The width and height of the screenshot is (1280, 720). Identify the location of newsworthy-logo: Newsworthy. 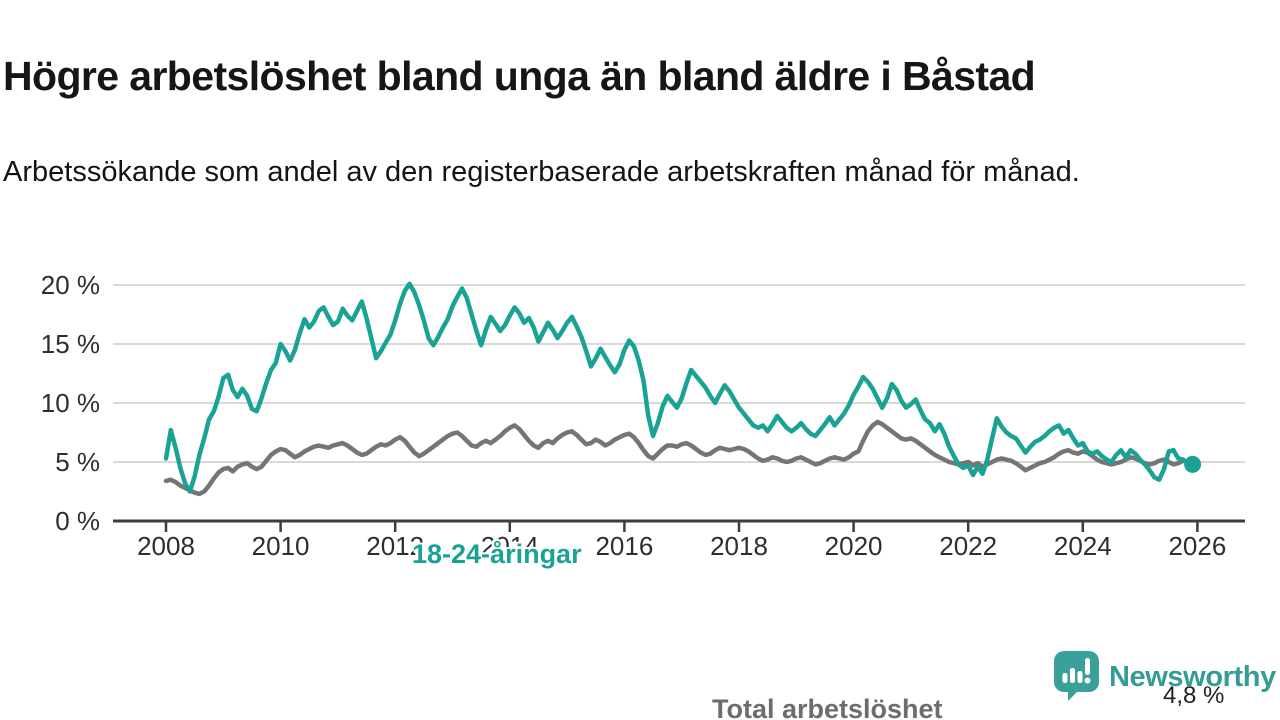
(1165, 676).